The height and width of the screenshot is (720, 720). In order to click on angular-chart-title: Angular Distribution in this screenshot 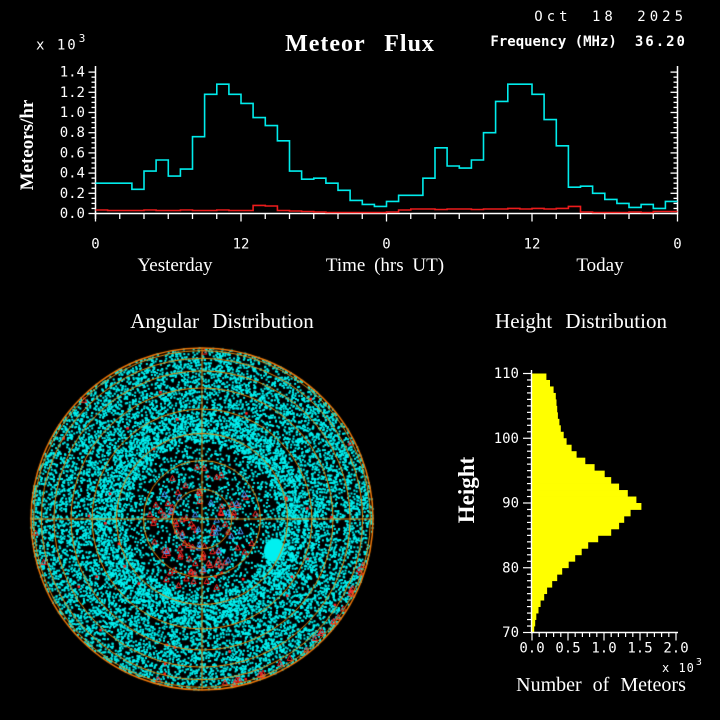, I will do `click(222, 321)`.